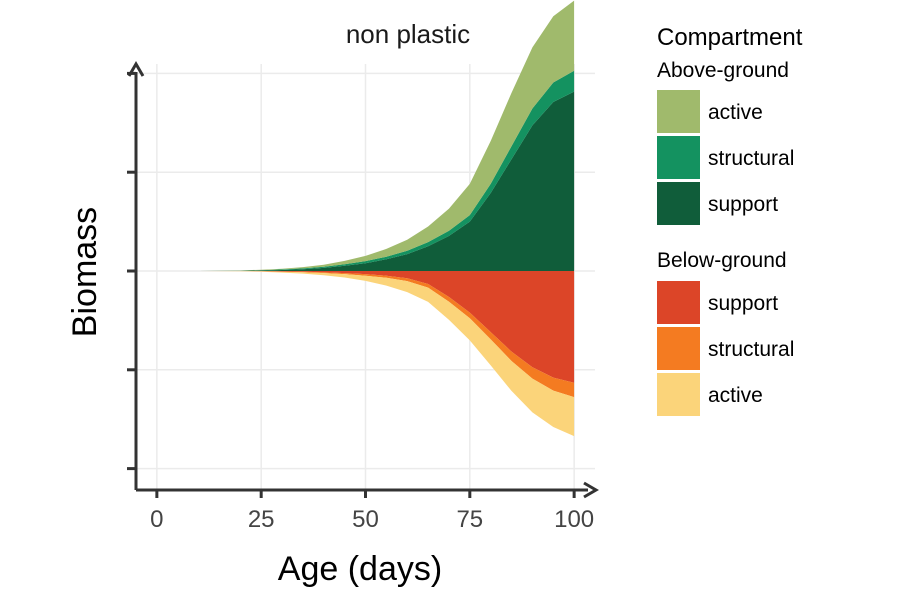 This screenshot has height=600, width=922. What do you see at coordinates (678, 203) in the screenshot?
I see `legend-above-ground-support-swatch` at bounding box center [678, 203].